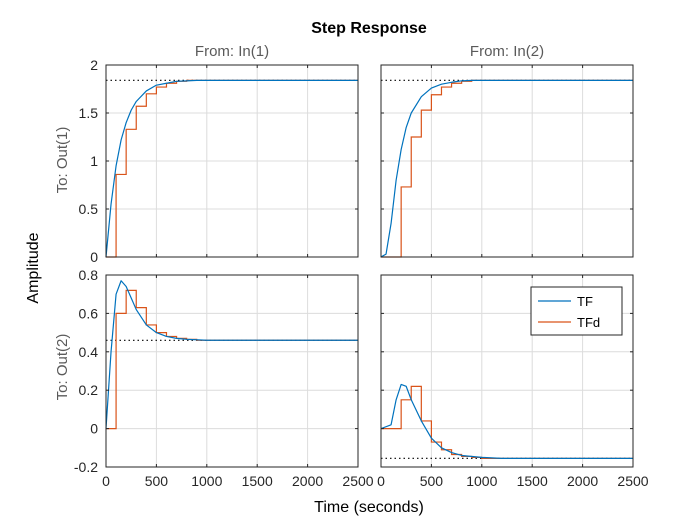  What do you see at coordinates (86, 467) in the screenshot?
I see `y-tick-label: -0.2` at bounding box center [86, 467].